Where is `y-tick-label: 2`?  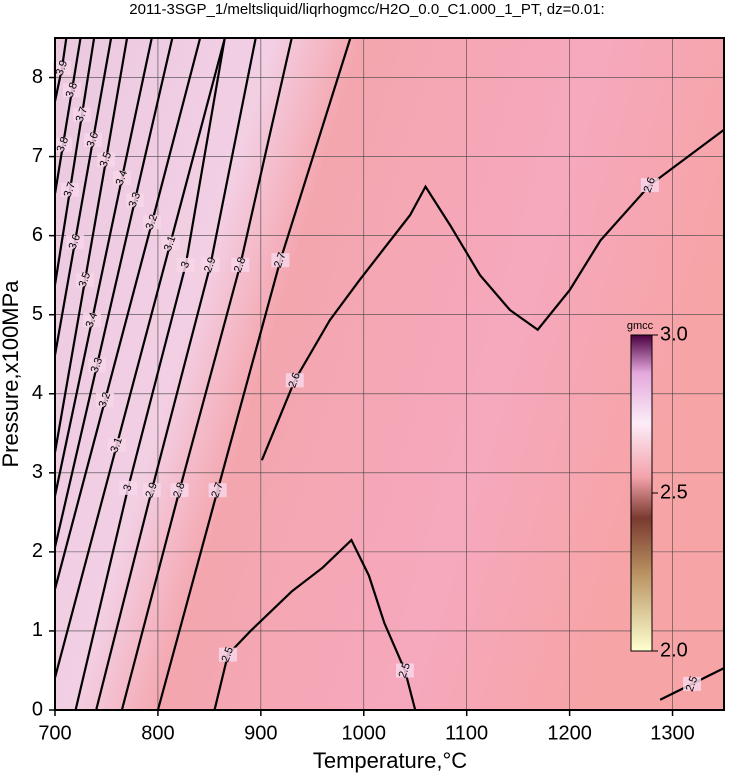 y-tick-label: 2 is located at coordinates (37, 551).